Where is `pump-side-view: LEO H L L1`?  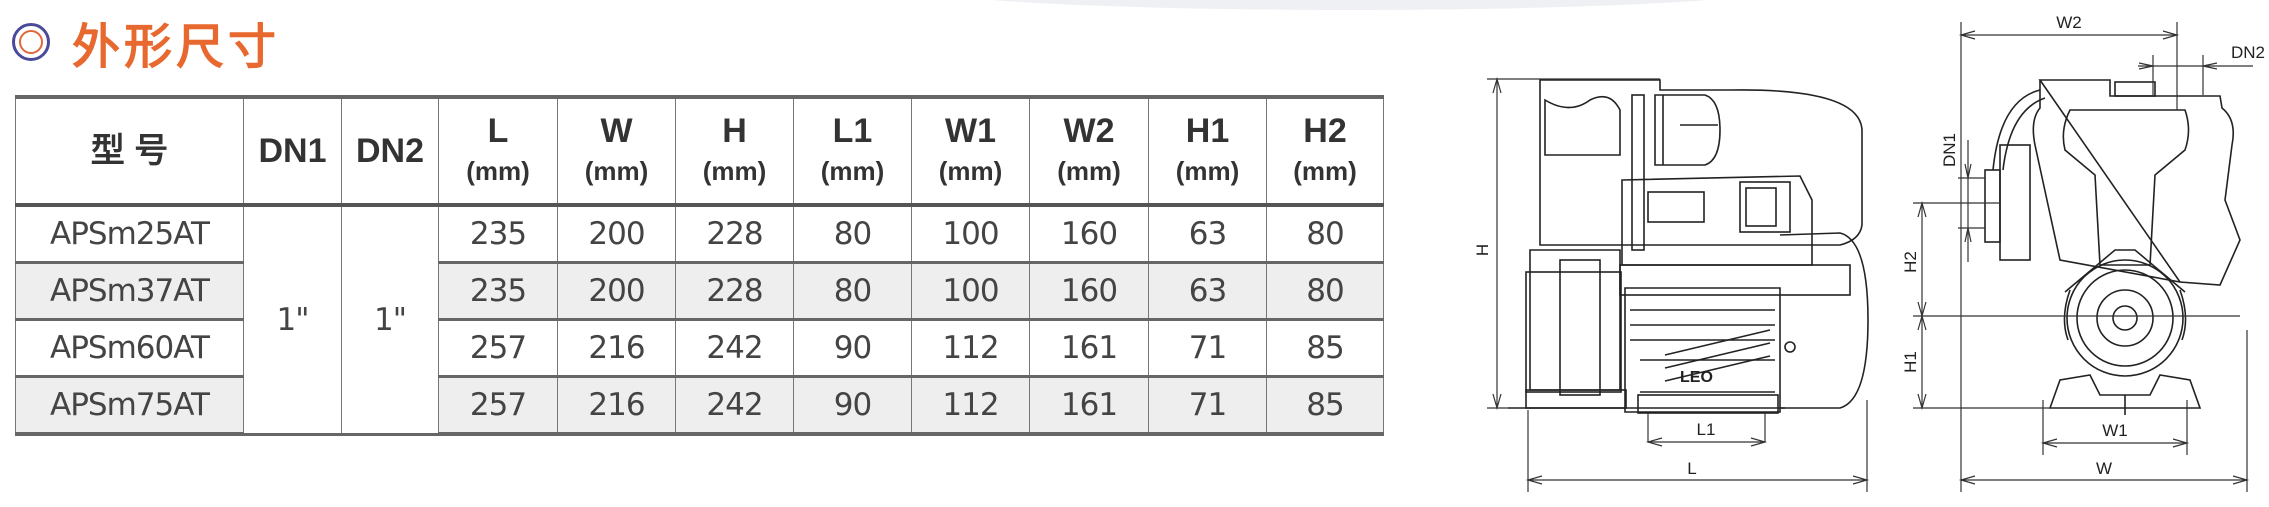 pump-side-view: LEO H L L1 is located at coordinates (1671, 284).